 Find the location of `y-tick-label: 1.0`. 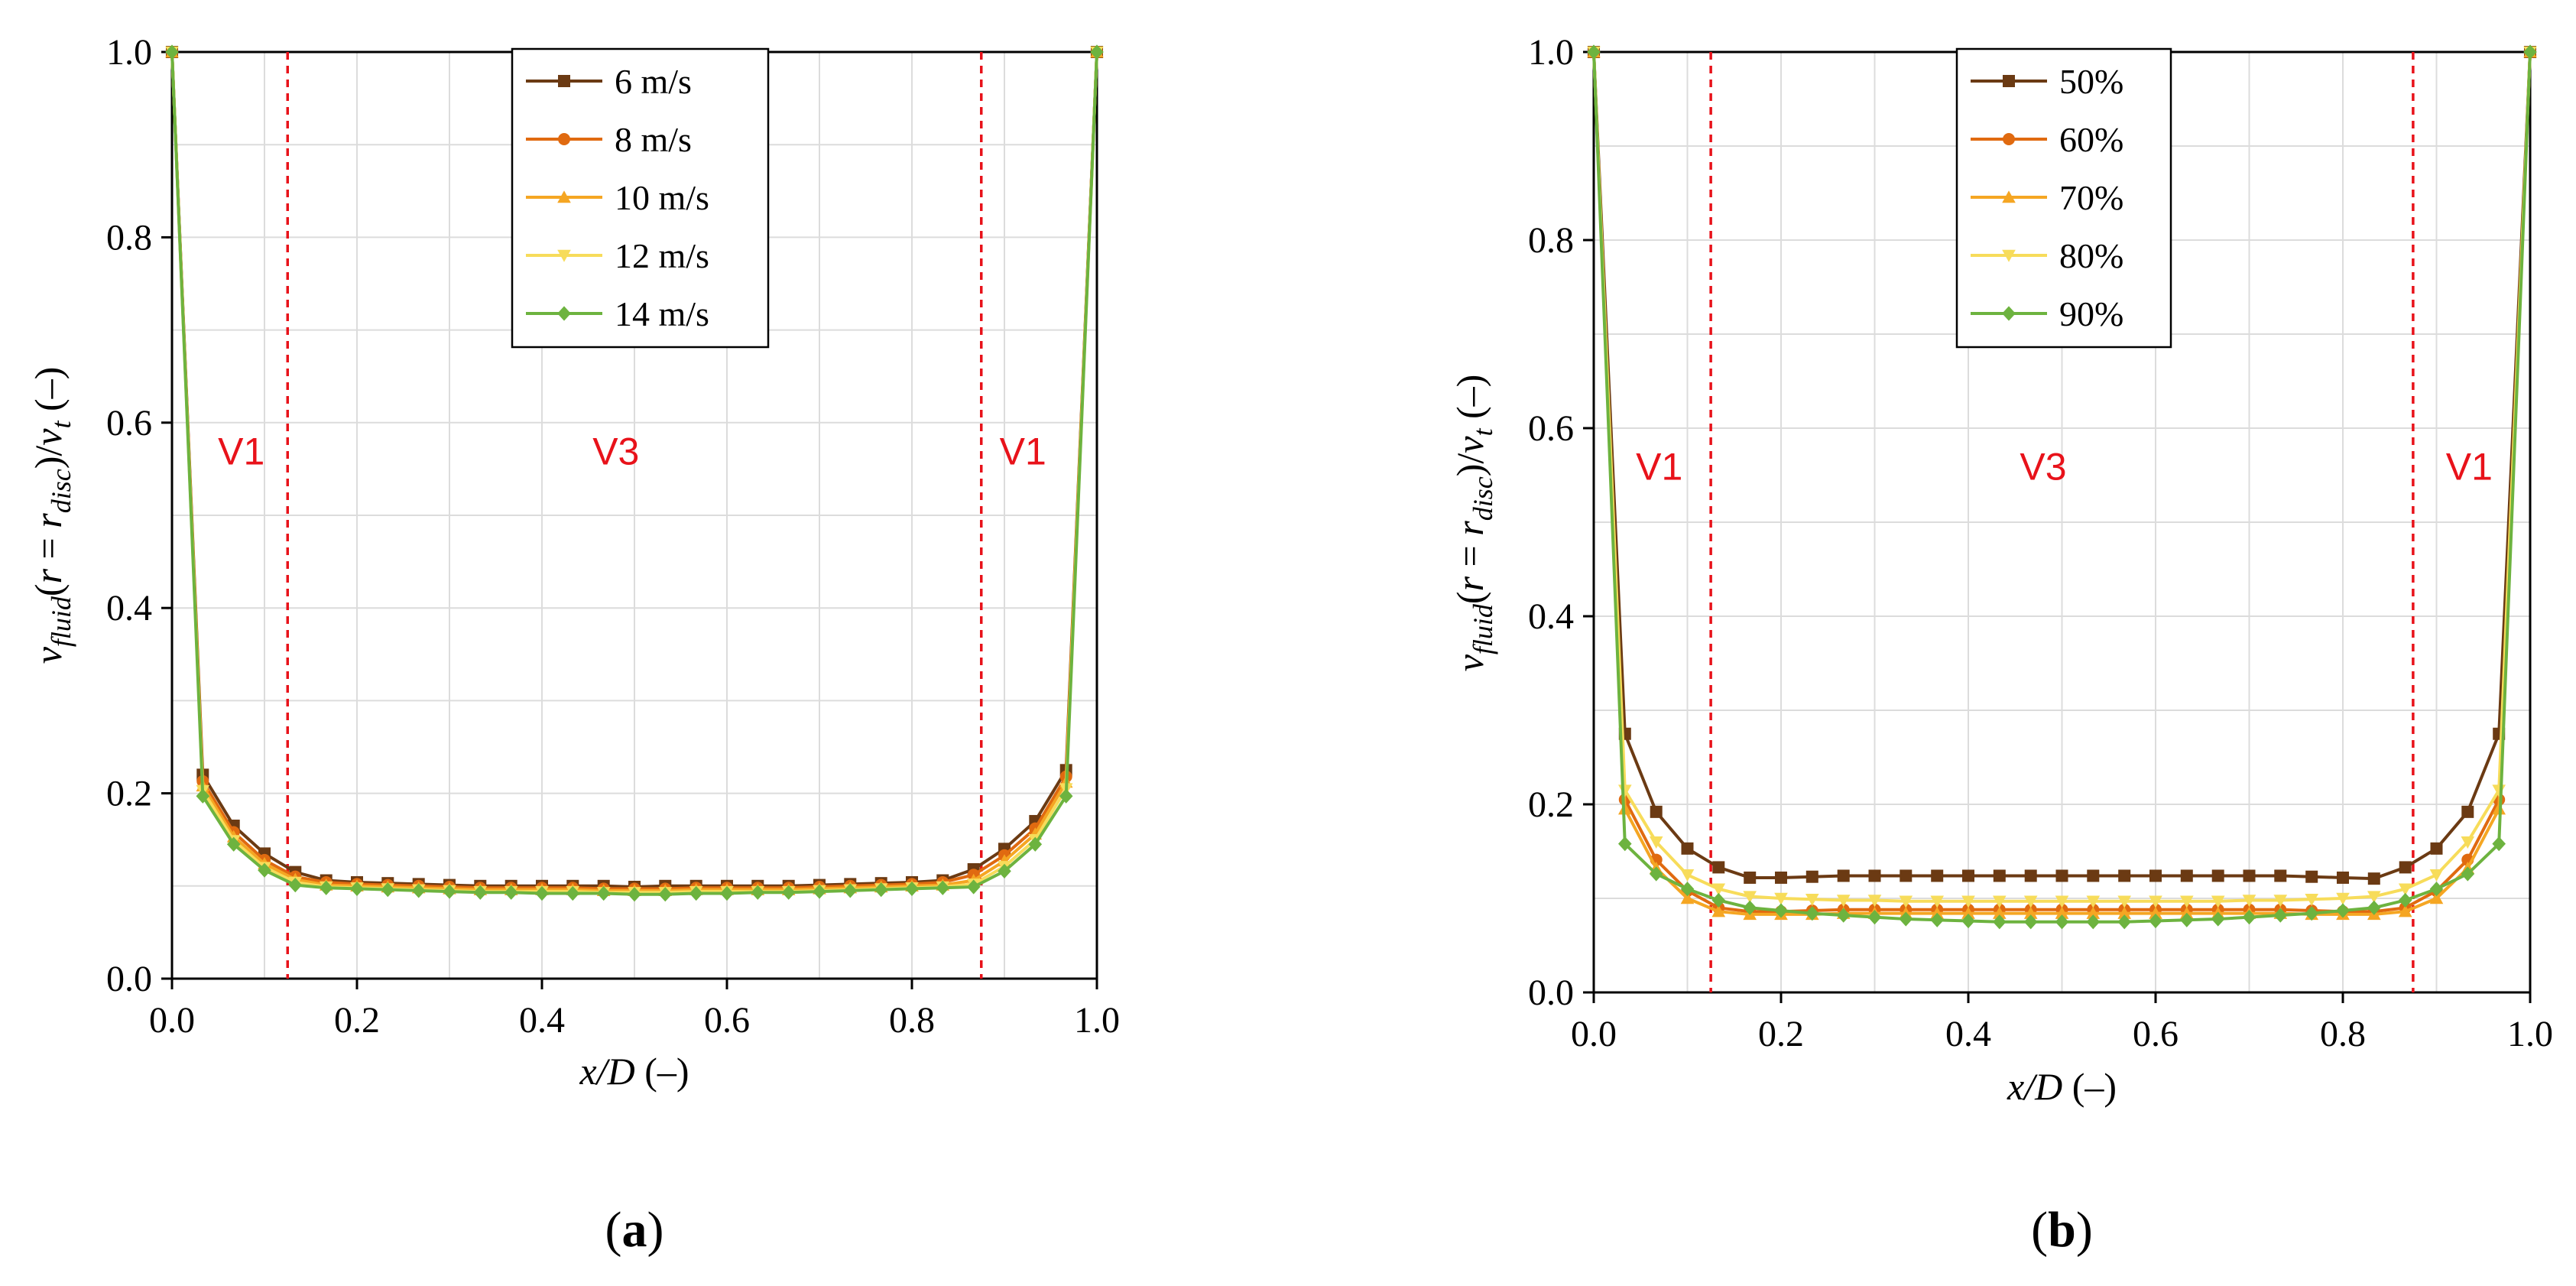

y-tick-label: 1.0 is located at coordinates (129, 53).